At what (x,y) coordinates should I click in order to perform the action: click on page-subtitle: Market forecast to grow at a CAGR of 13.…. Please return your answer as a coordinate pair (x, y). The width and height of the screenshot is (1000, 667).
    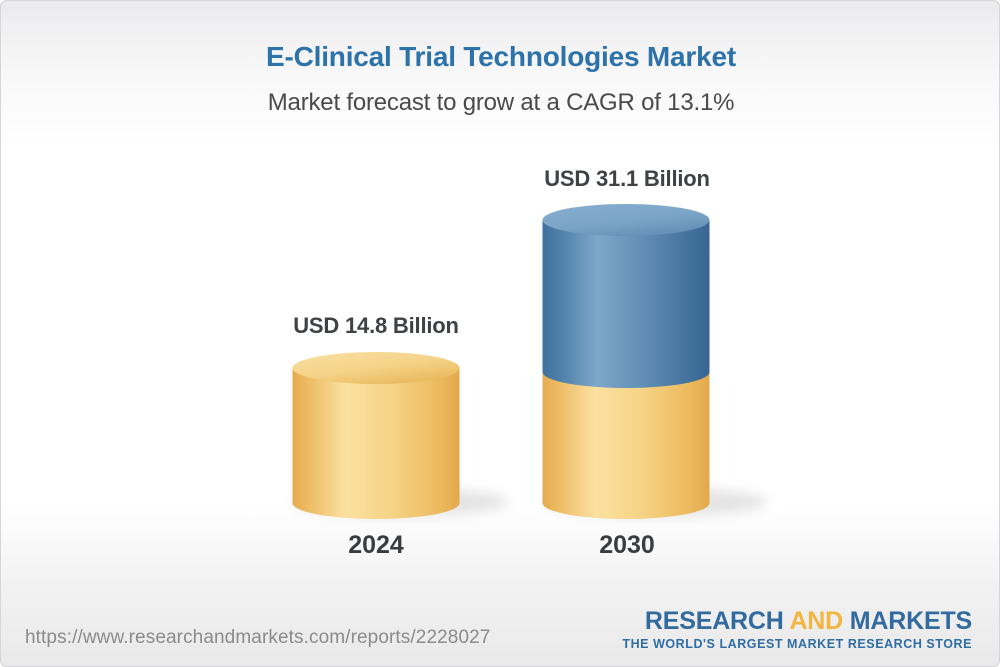
    Looking at the image, I should click on (501, 102).